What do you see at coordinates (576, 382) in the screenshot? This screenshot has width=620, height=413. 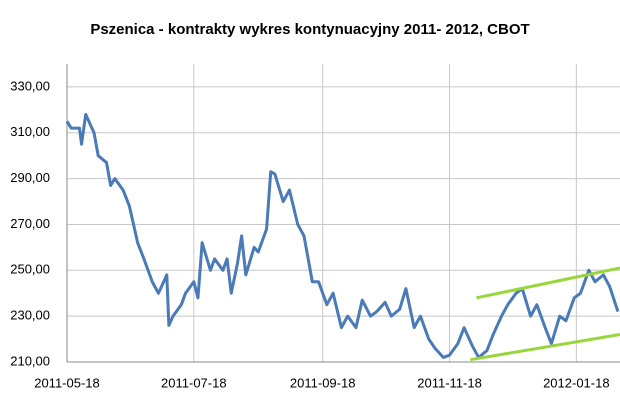 I see `x-tick-label: 2012-01-18` at bounding box center [576, 382].